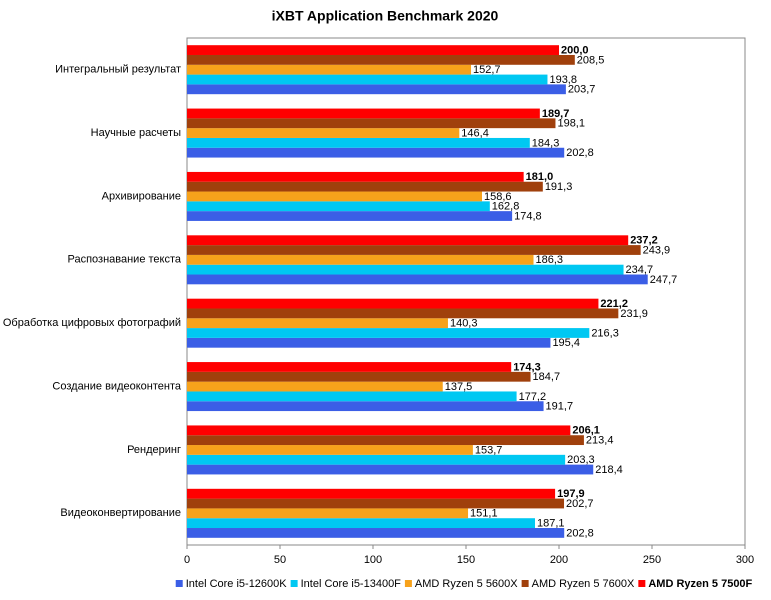  Describe the element at coordinates (575, 50) in the screenshot. I see `value-label: 200,0` at that location.